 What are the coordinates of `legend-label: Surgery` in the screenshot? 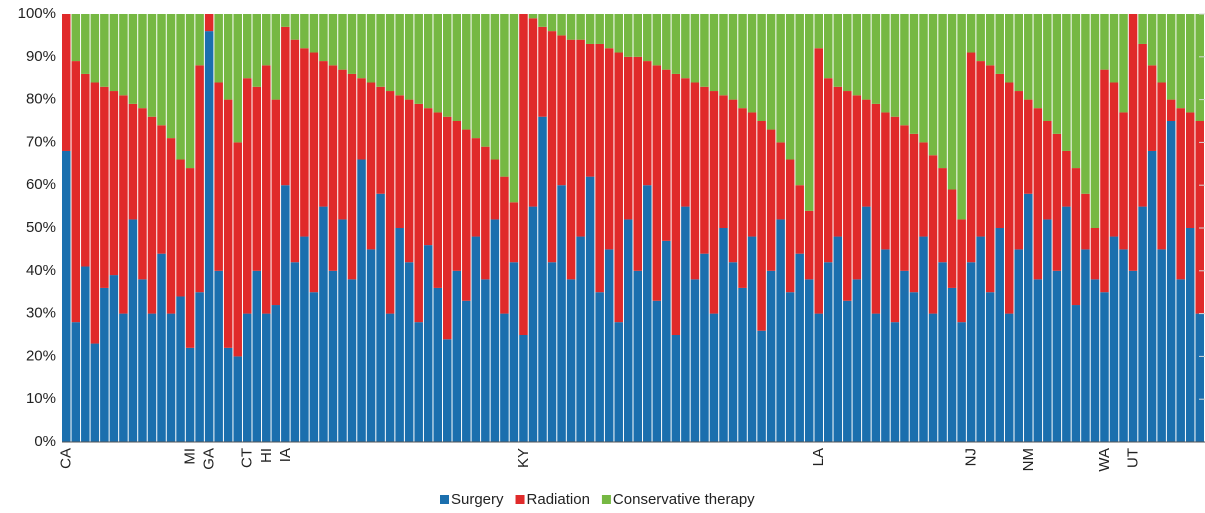 It's located at (477, 499).